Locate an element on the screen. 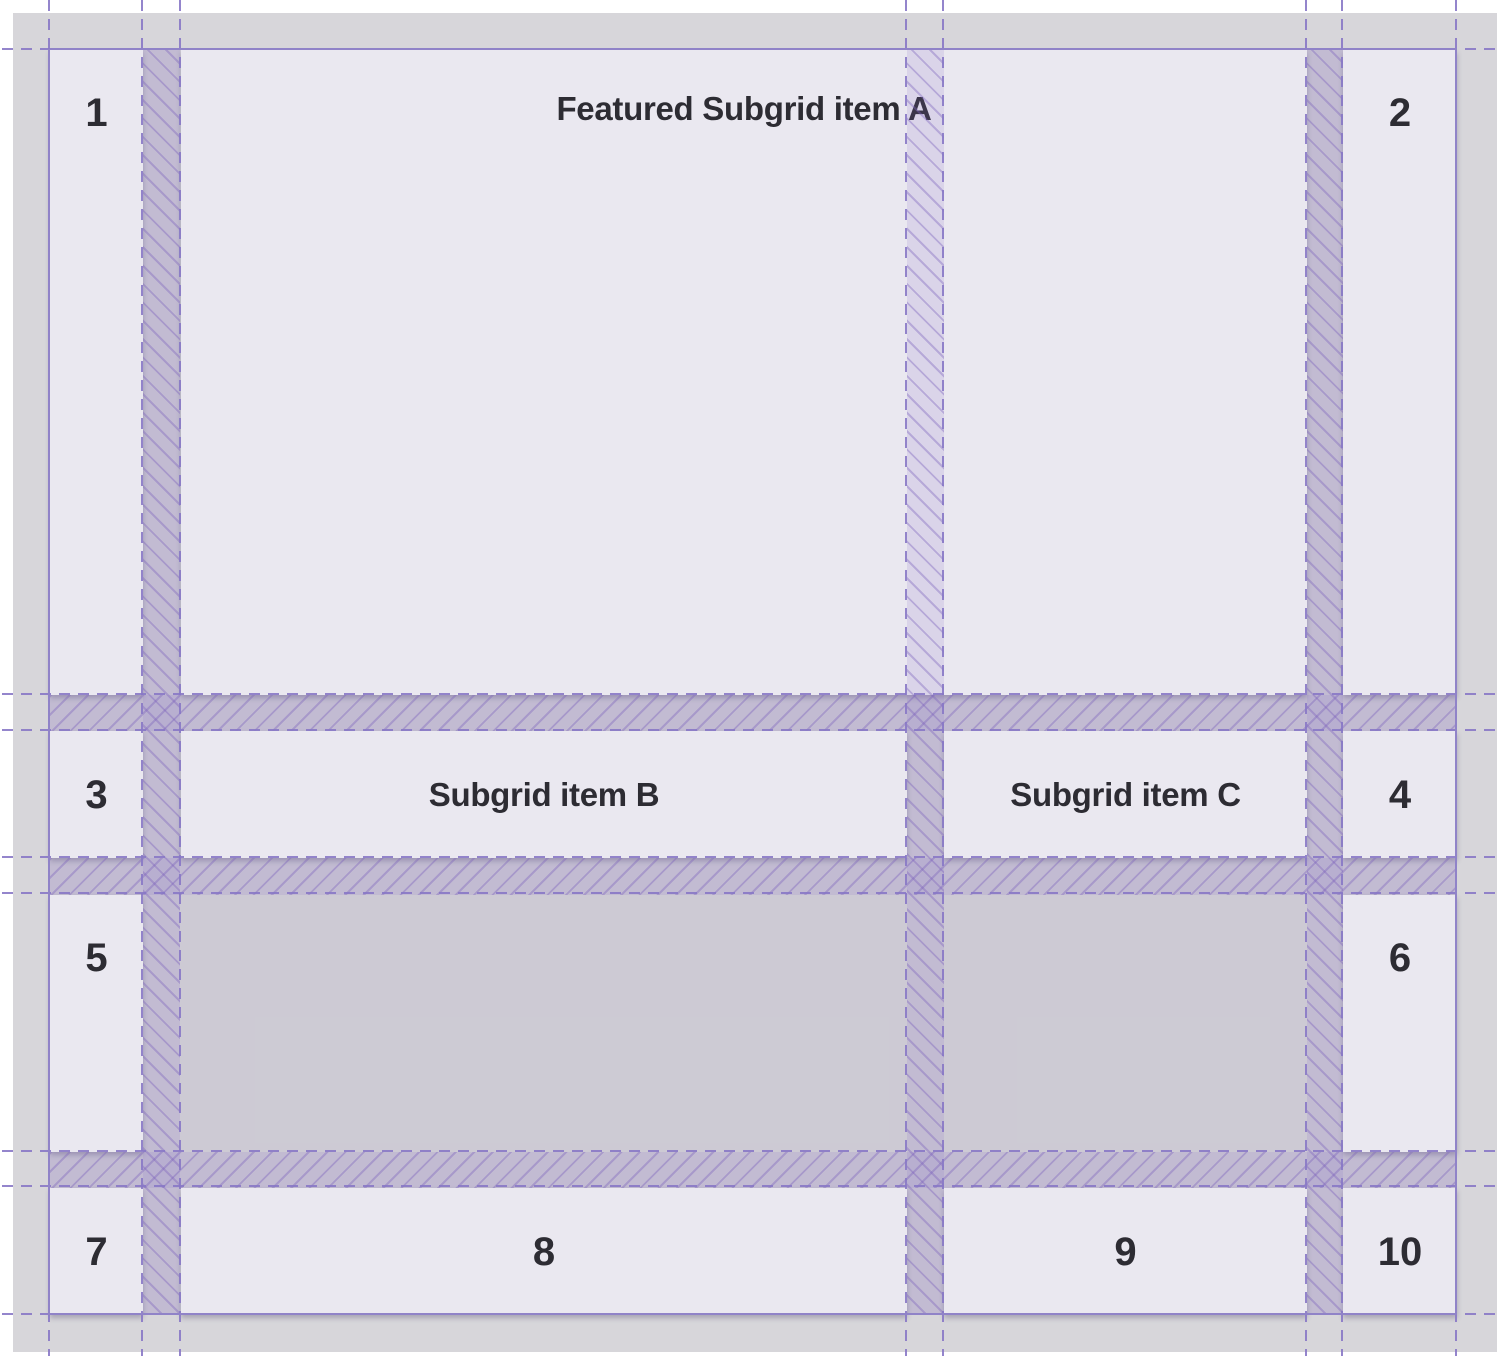  grid-item-8: 8 is located at coordinates (544, 1251).